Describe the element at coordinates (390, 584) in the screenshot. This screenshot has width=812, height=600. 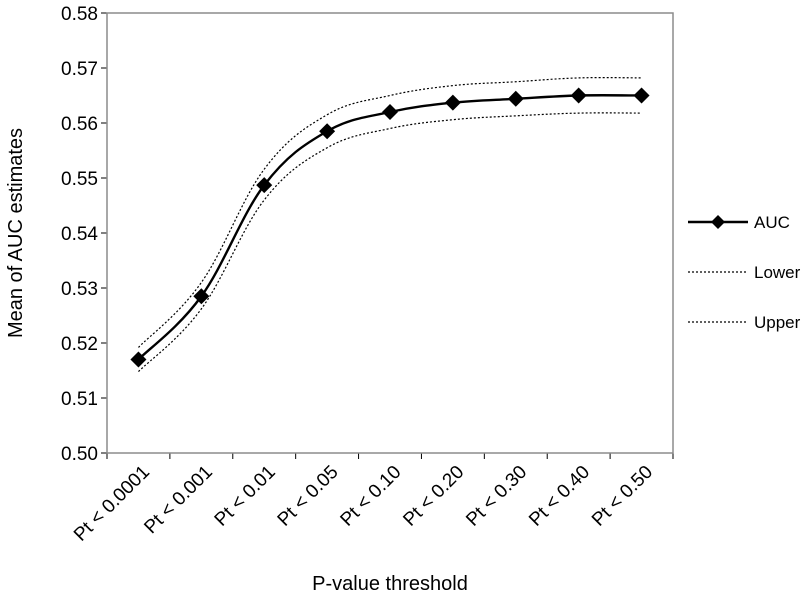
I see `x-axis-title: P-value threshold` at that location.